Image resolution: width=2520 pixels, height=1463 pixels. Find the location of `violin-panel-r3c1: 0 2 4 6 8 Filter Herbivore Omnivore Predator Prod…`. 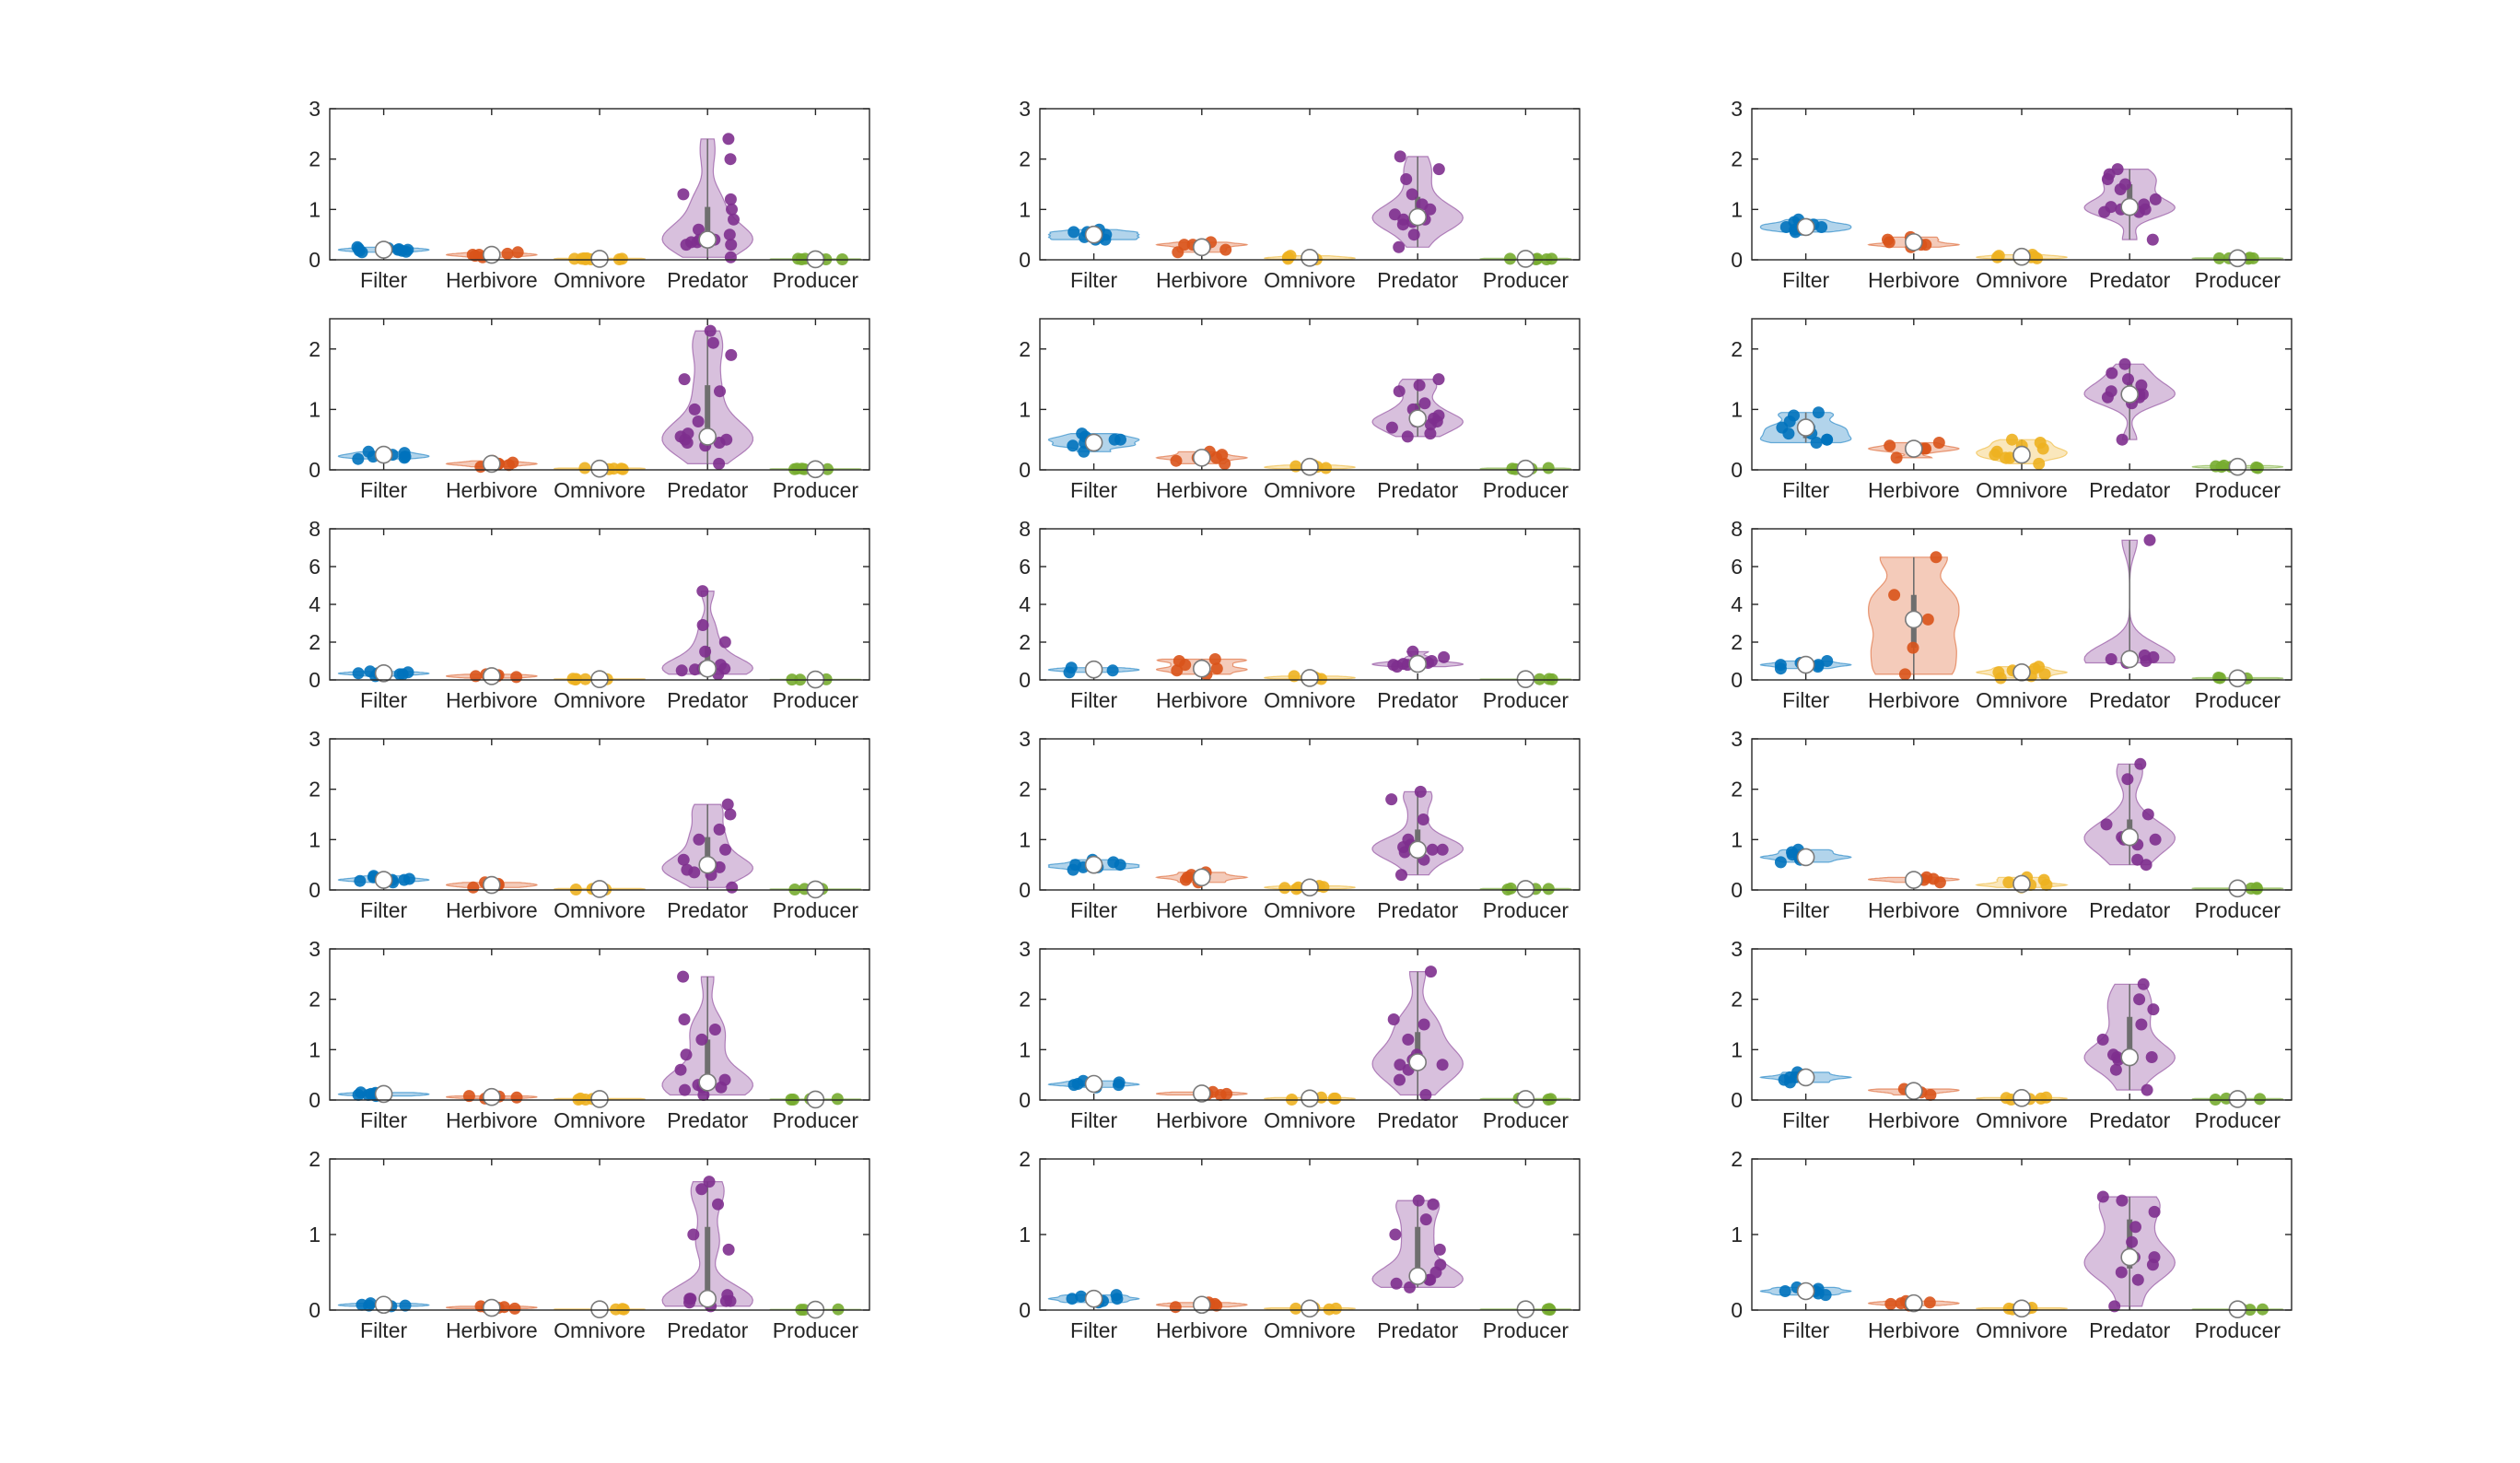

violin-panel-r3c1: 0 2 4 6 8 Filter Herbivore Omnivore Predator Prod… is located at coordinates (589, 614).